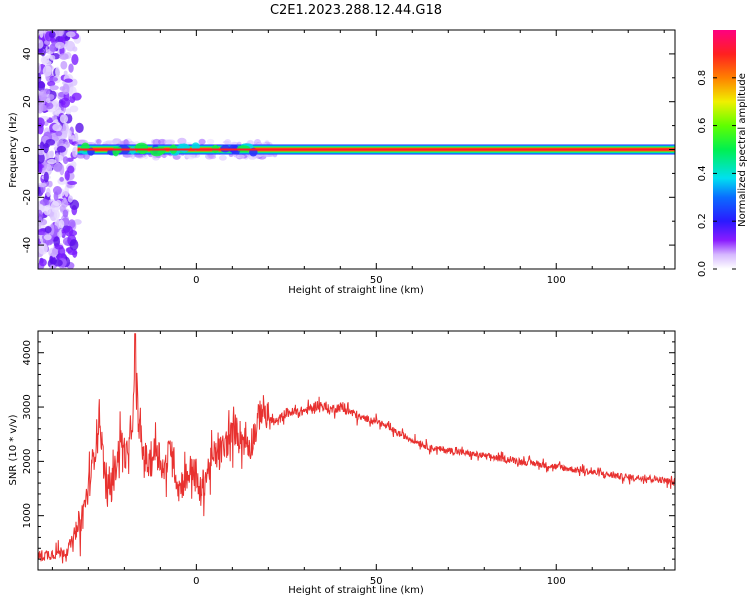  I want to click on snr-ylabel: SNR (10 * v/v), so click(13, 449).